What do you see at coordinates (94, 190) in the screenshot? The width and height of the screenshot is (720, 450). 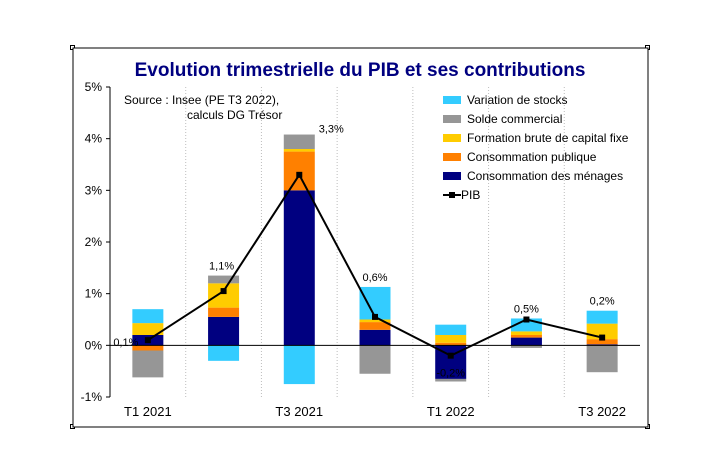 I see `y-tick-label: 3%` at bounding box center [94, 190].